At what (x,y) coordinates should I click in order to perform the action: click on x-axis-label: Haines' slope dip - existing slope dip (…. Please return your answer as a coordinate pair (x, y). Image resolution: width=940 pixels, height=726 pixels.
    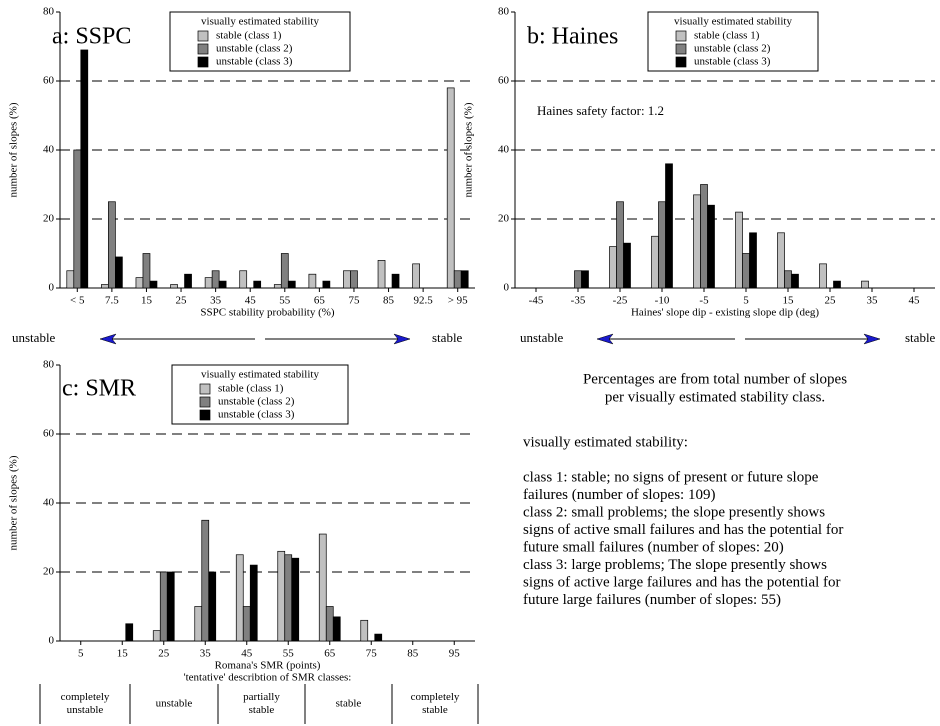
    Looking at the image, I should click on (725, 313).